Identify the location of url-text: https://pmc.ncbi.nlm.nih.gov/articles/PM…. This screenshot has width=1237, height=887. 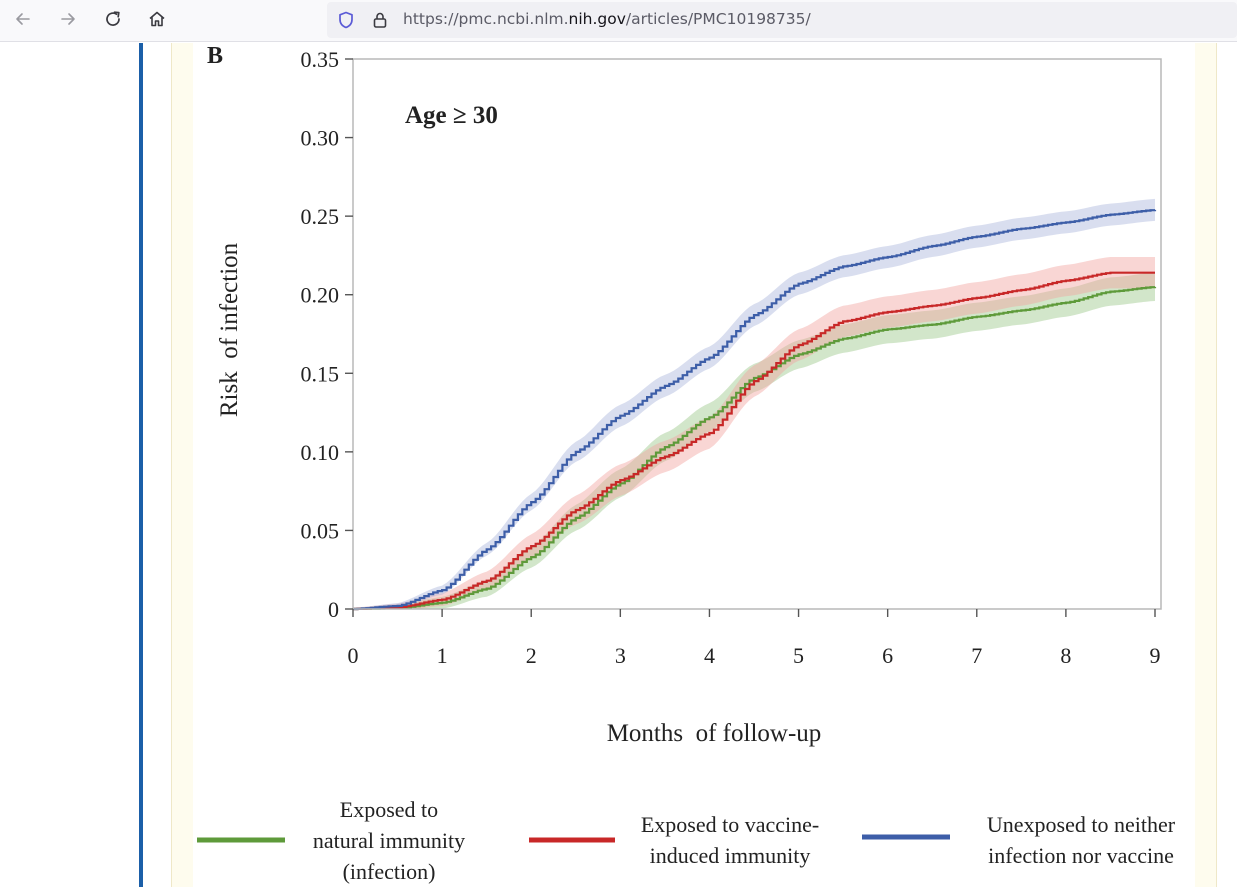
(607, 19).